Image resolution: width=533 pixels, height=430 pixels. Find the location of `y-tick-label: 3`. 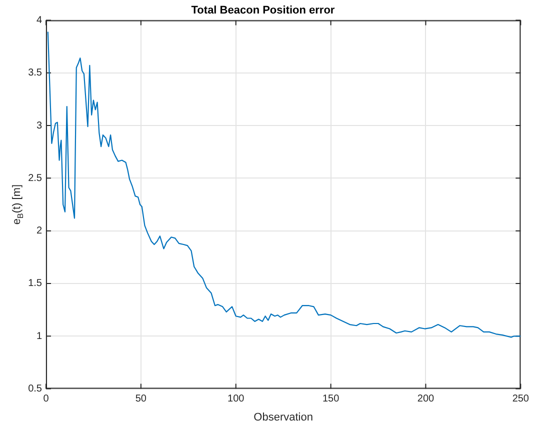

y-tick-label: 3 is located at coordinates (39, 126).